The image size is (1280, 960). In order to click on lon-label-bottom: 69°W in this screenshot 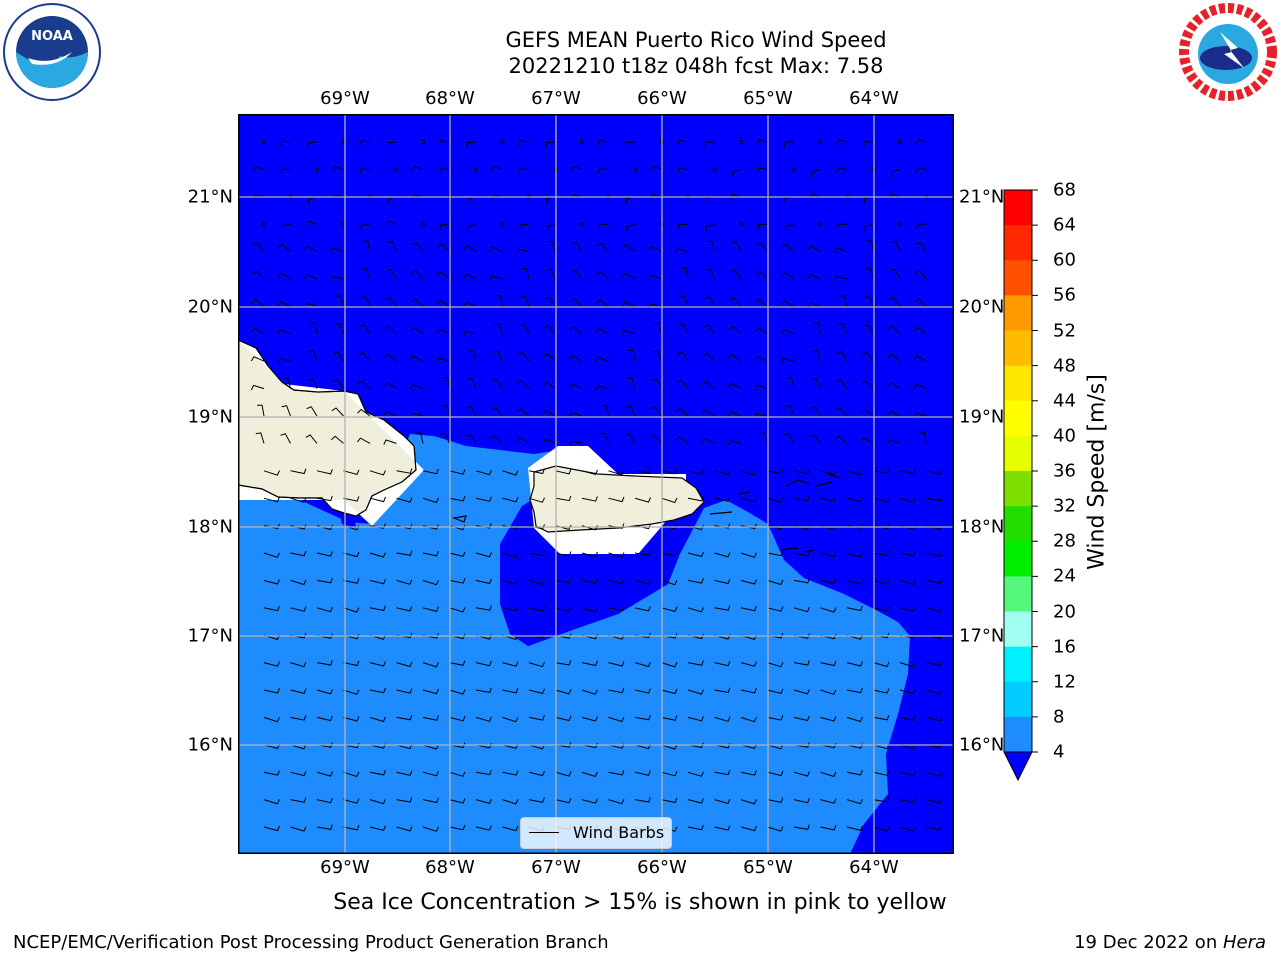, I will do `click(345, 867)`.